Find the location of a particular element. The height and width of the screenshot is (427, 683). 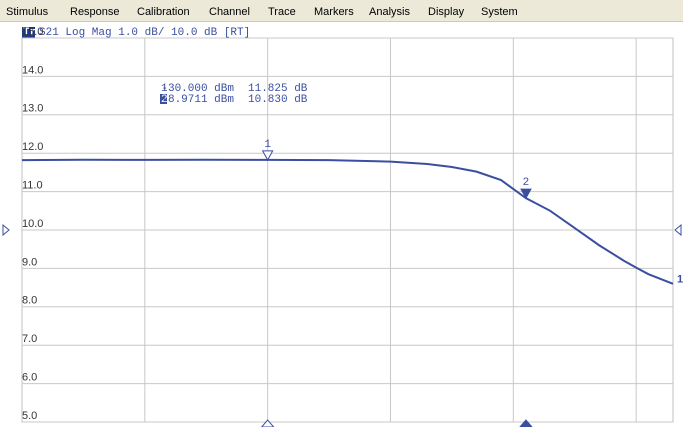

y-tick-label: 15.0 is located at coordinates (32, 32).